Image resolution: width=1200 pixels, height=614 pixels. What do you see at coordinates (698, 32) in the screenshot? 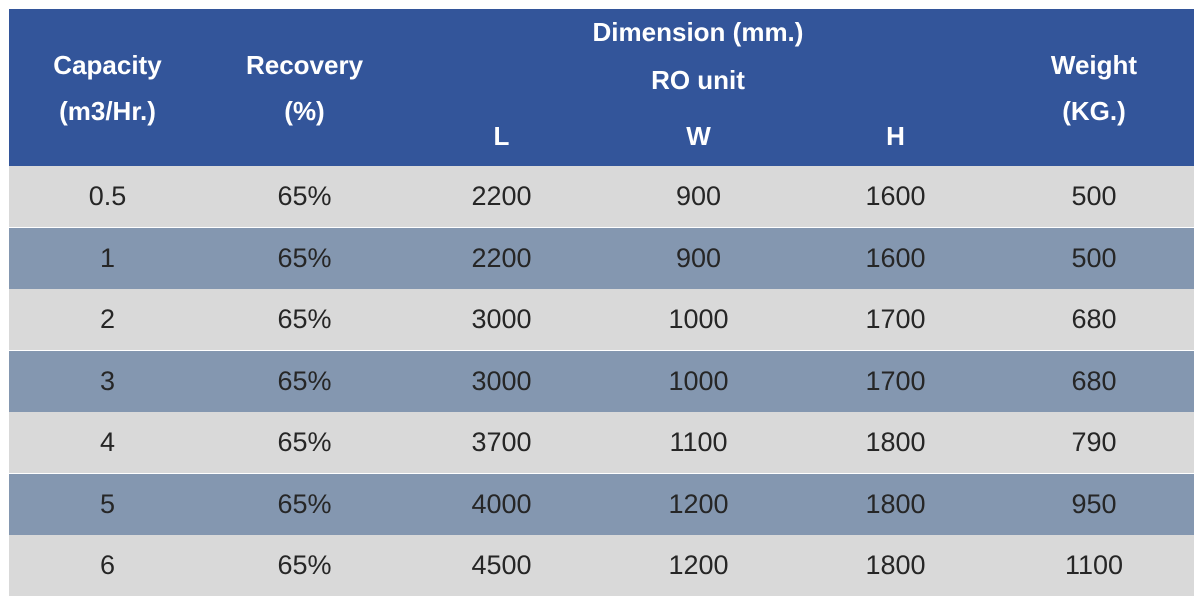
I see `header-dimension: Dimension (mm.)` at bounding box center [698, 32].